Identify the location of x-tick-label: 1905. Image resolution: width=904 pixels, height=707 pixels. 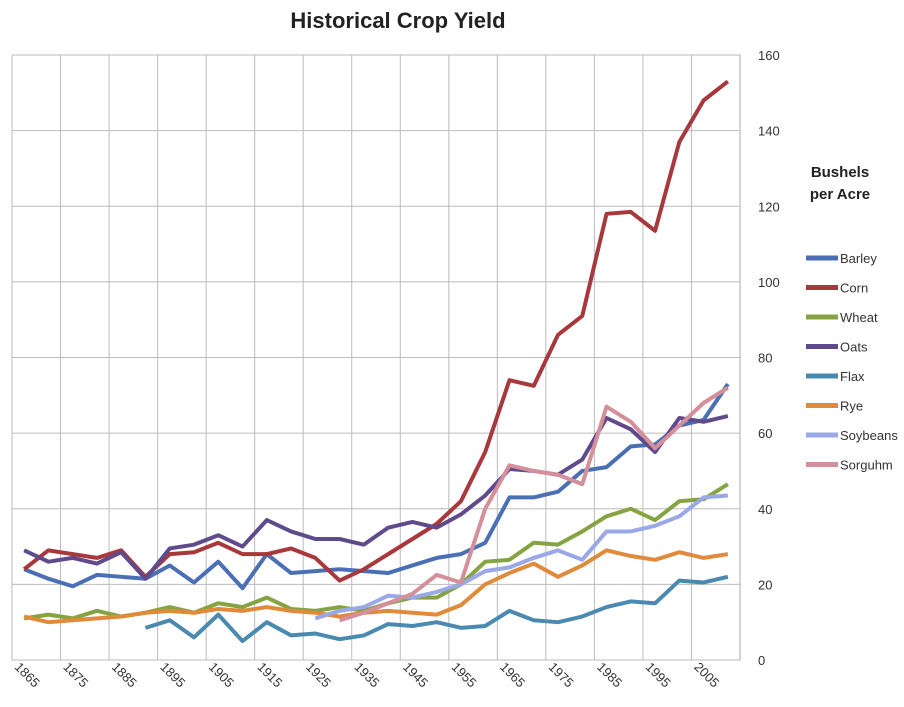
(221, 674).